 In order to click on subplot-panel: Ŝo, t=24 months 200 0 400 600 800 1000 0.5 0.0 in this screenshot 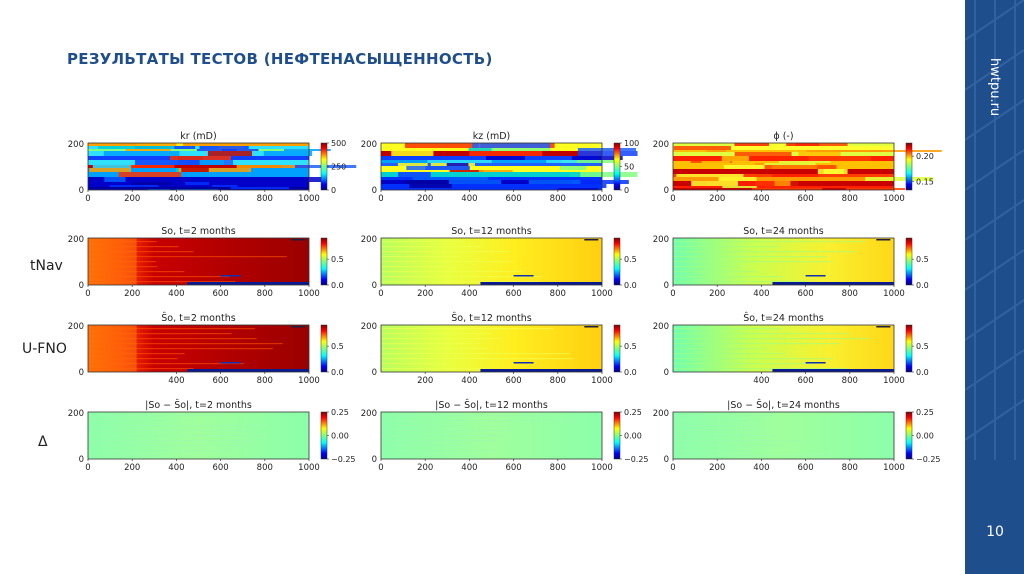, I will do `click(791, 349)`.